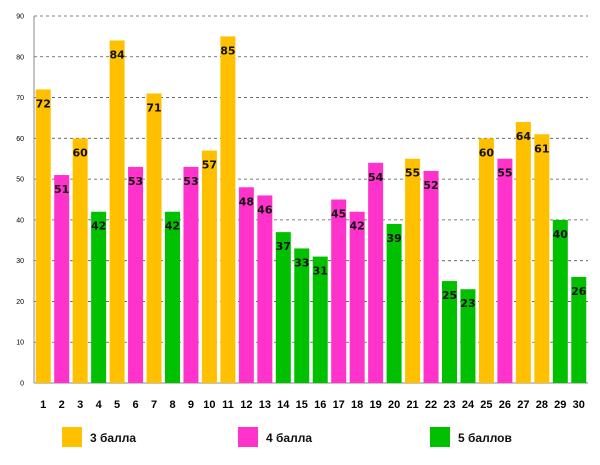  I want to click on category-label: 29, so click(560, 405).